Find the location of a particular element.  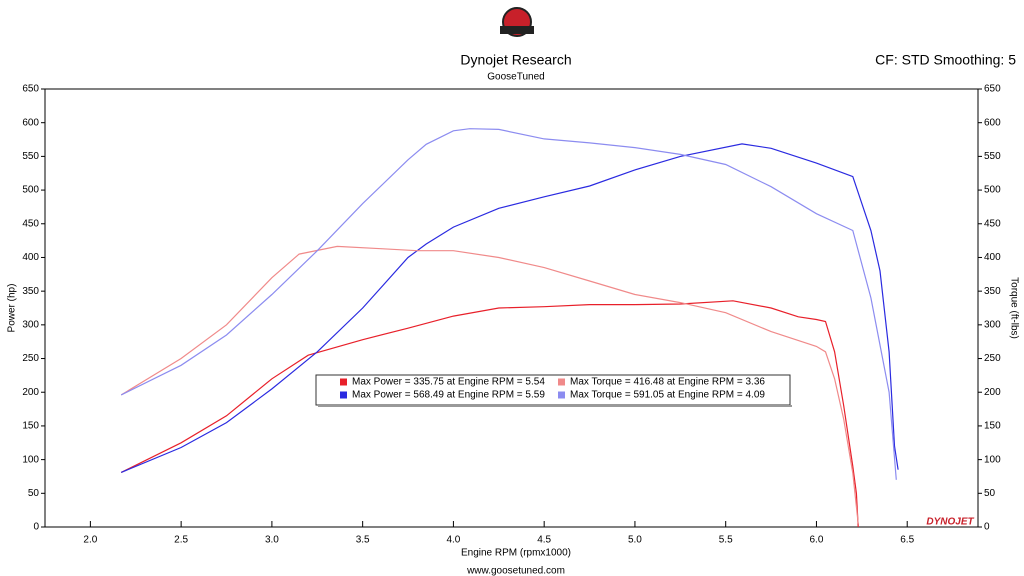

y2-tick-label: 350 is located at coordinates (992, 291).